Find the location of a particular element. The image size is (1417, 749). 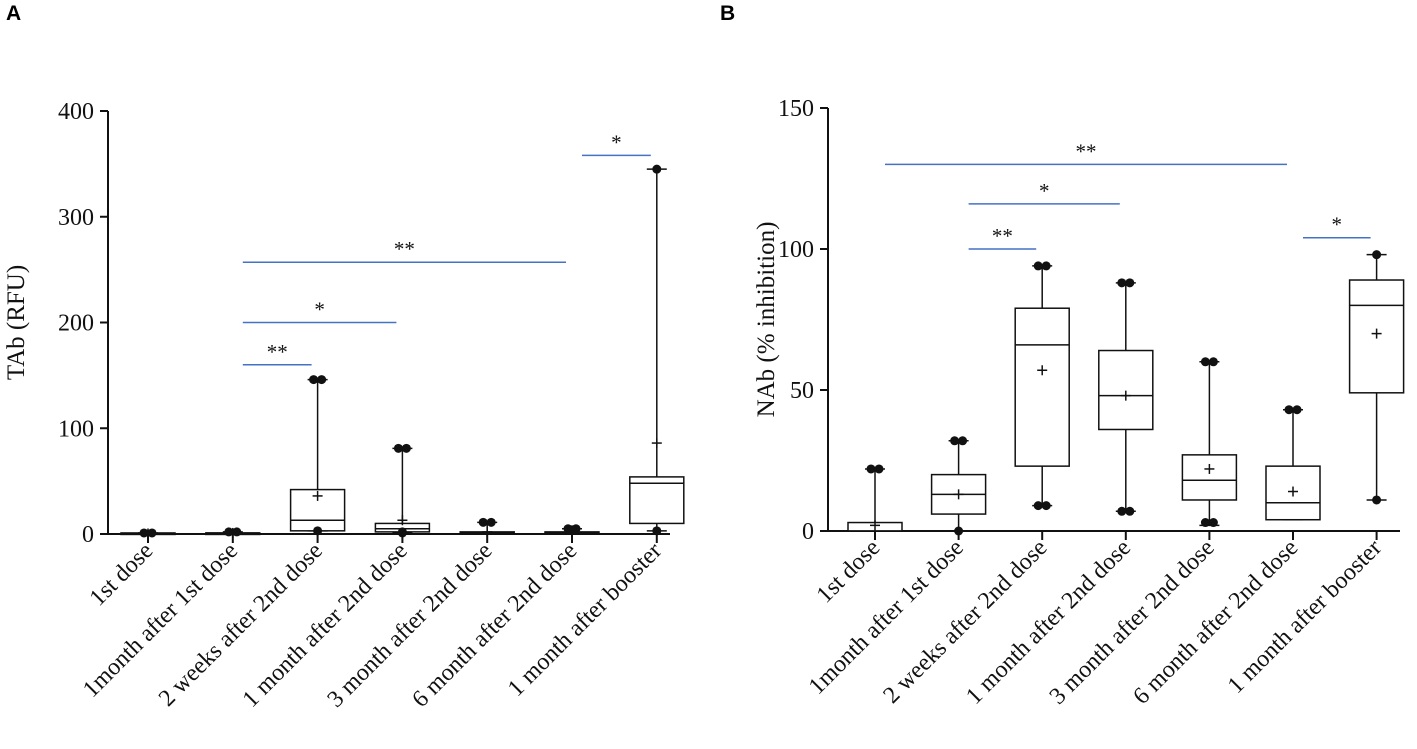

panel-a-x-tick-label-3: 1 month after 2nd dose is located at coordinates (325, 625).